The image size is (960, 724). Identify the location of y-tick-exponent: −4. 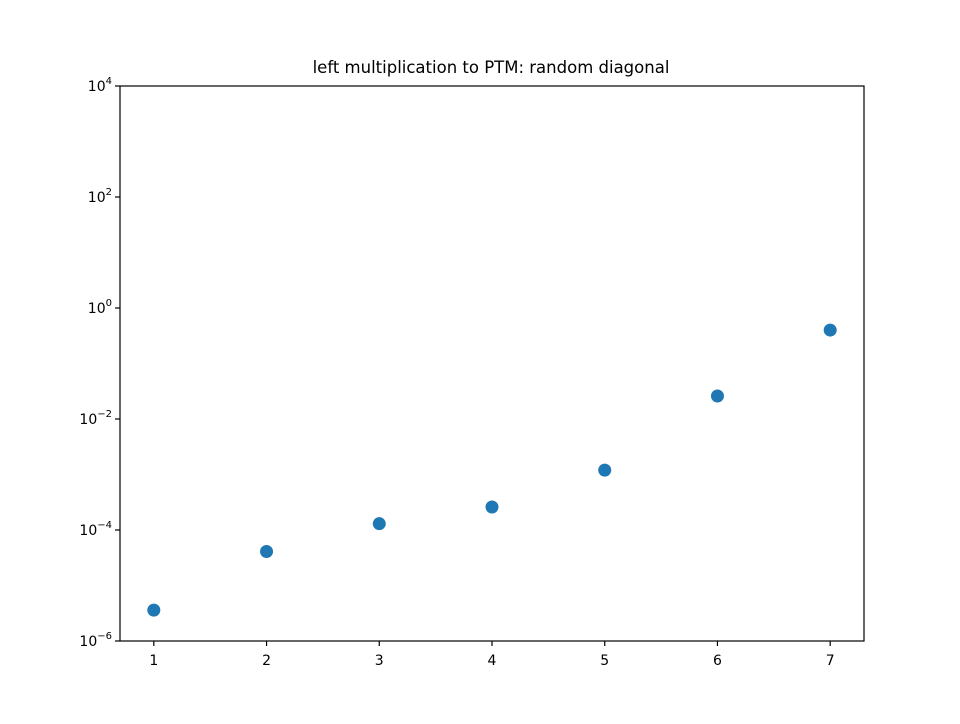
(104, 525).